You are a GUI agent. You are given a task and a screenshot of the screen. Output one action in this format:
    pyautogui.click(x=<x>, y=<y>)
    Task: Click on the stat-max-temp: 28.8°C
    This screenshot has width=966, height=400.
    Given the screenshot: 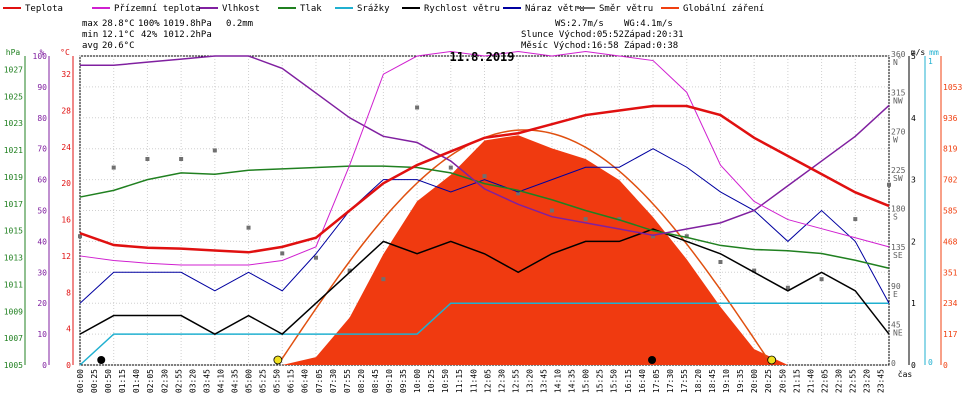 What is the action you would take?
    pyautogui.click(x=118, y=24)
    